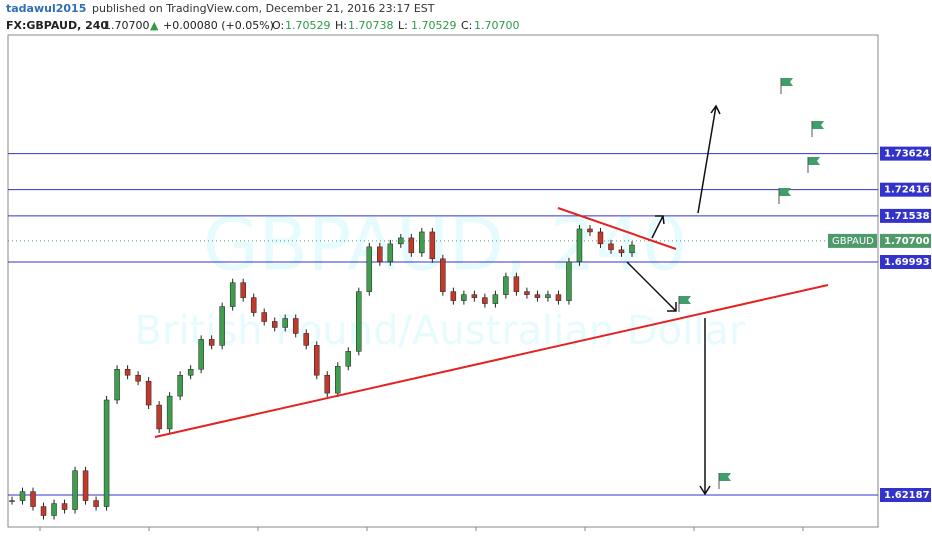  I want to click on flags, so click(751, 279).